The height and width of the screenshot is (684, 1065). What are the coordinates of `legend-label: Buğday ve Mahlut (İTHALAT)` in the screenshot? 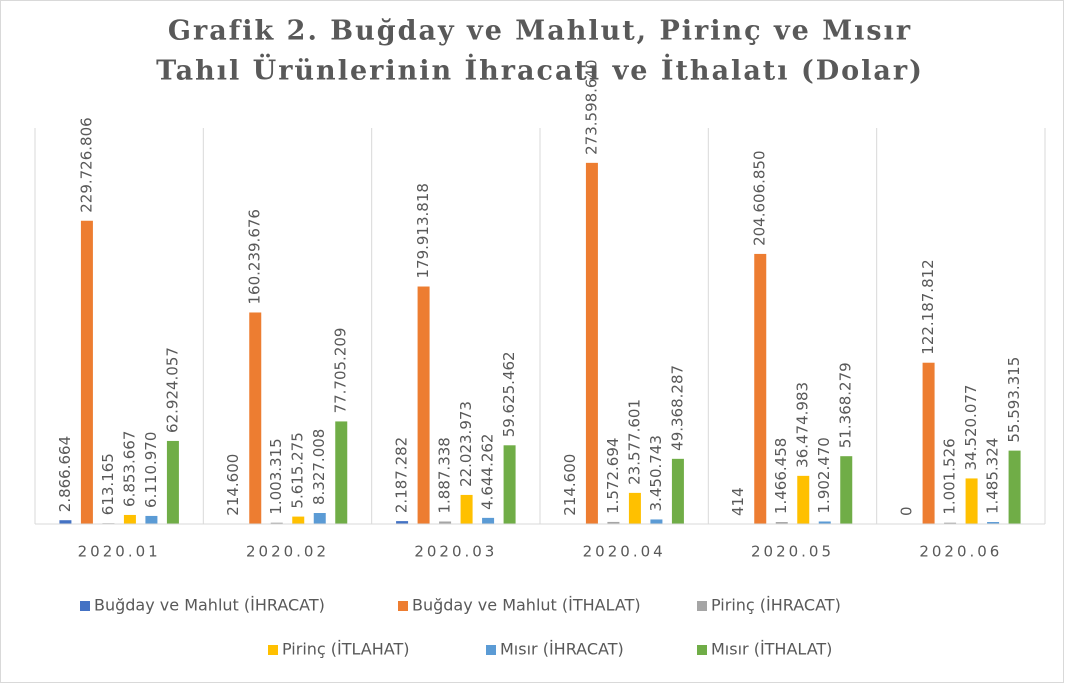 It's located at (526, 605).